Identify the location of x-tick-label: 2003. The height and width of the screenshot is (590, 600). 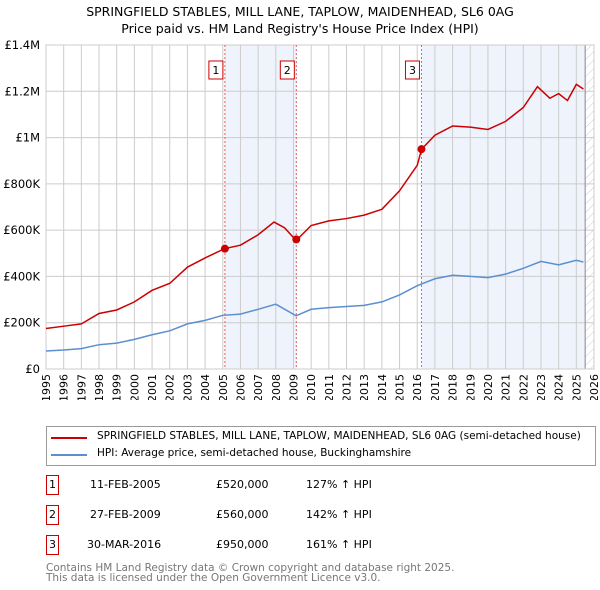
(187, 387).